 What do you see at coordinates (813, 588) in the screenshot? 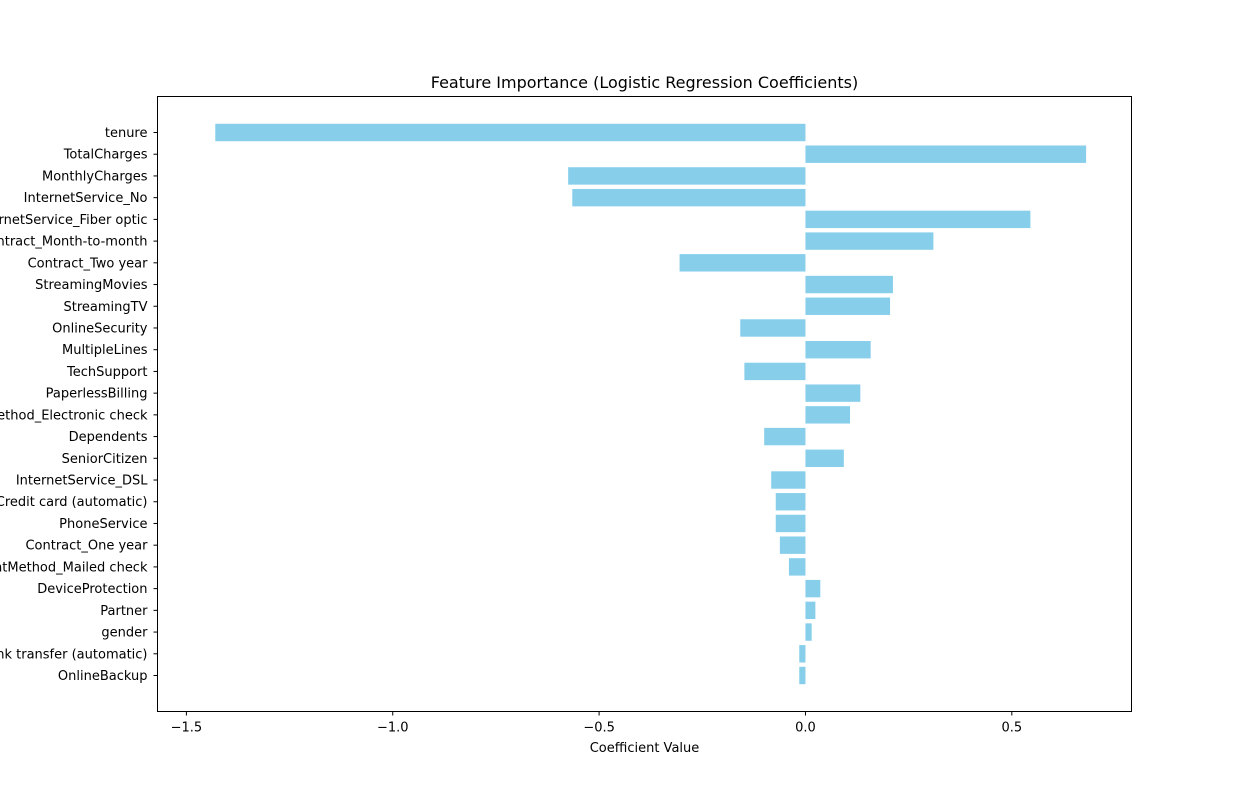
I see `bar-deviceprotection` at bounding box center [813, 588].